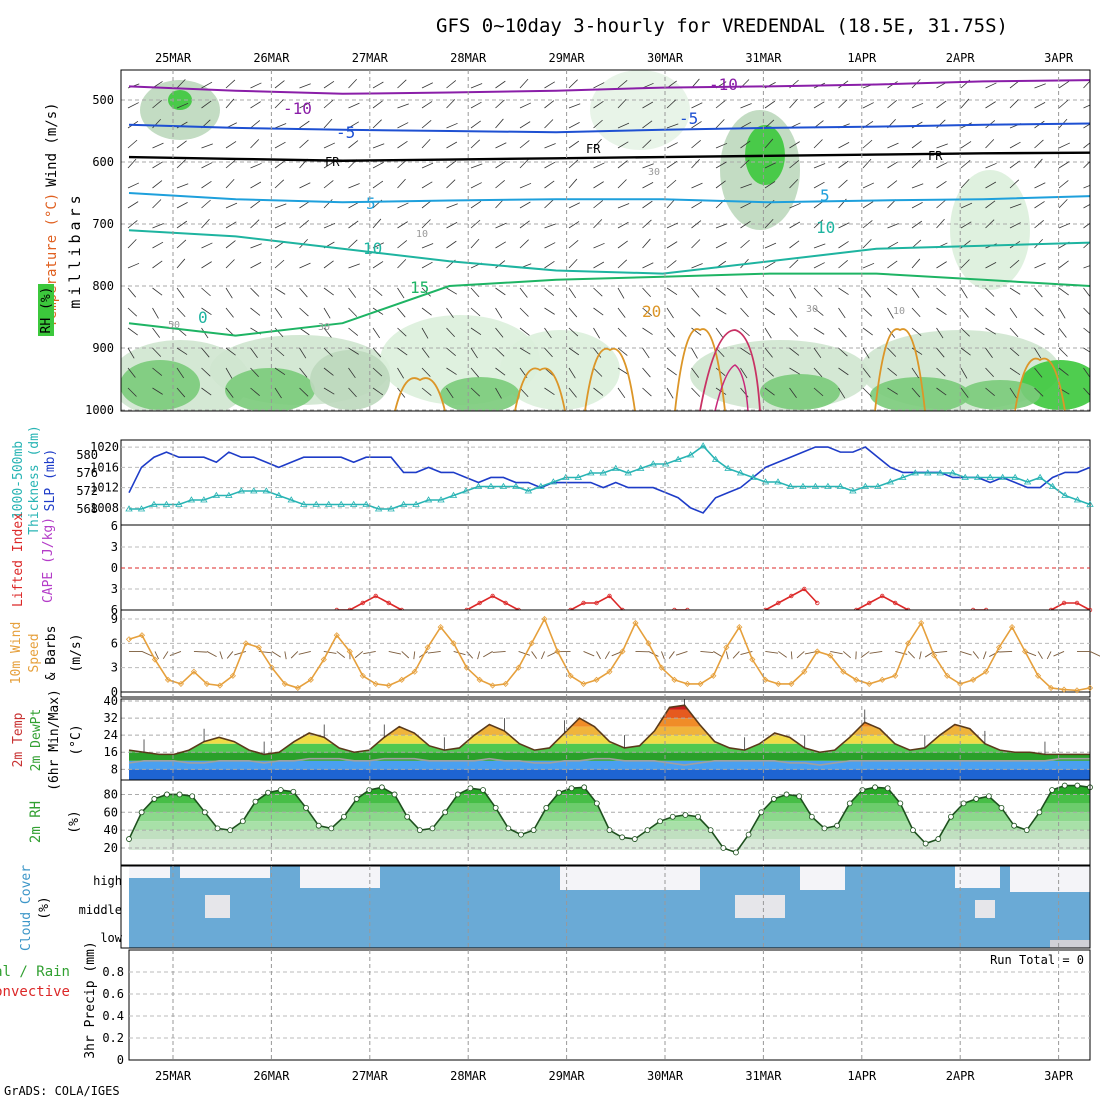 This screenshot has height=1100, width=1100. Describe the element at coordinates (607, 482) in the screenshot. I see `thickness-slp-panel` at that location.